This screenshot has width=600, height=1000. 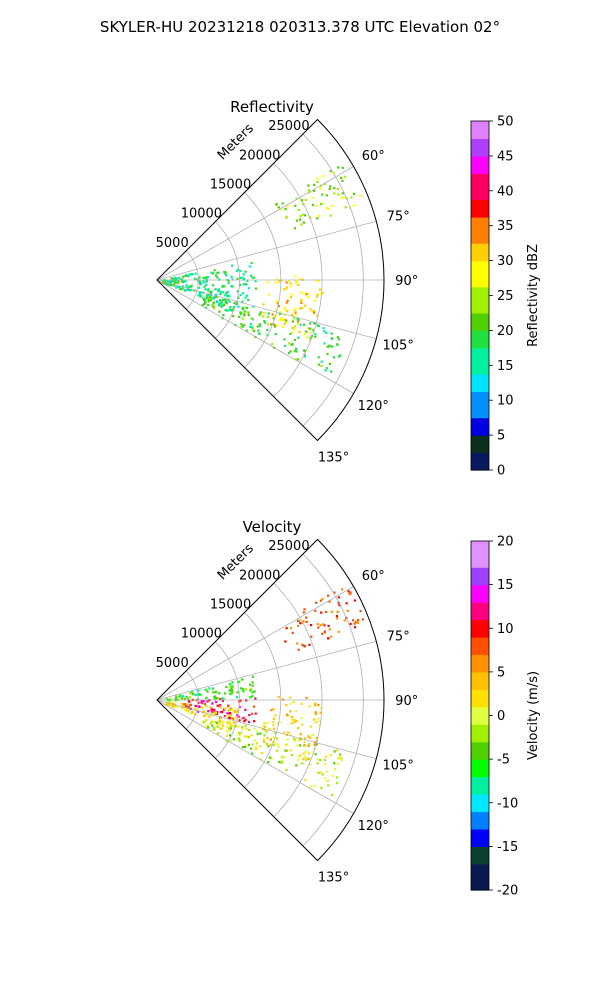 What do you see at coordinates (272, 107) in the screenshot?
I see `panel-title: Reflectivity` at bounding box center [272, 107].